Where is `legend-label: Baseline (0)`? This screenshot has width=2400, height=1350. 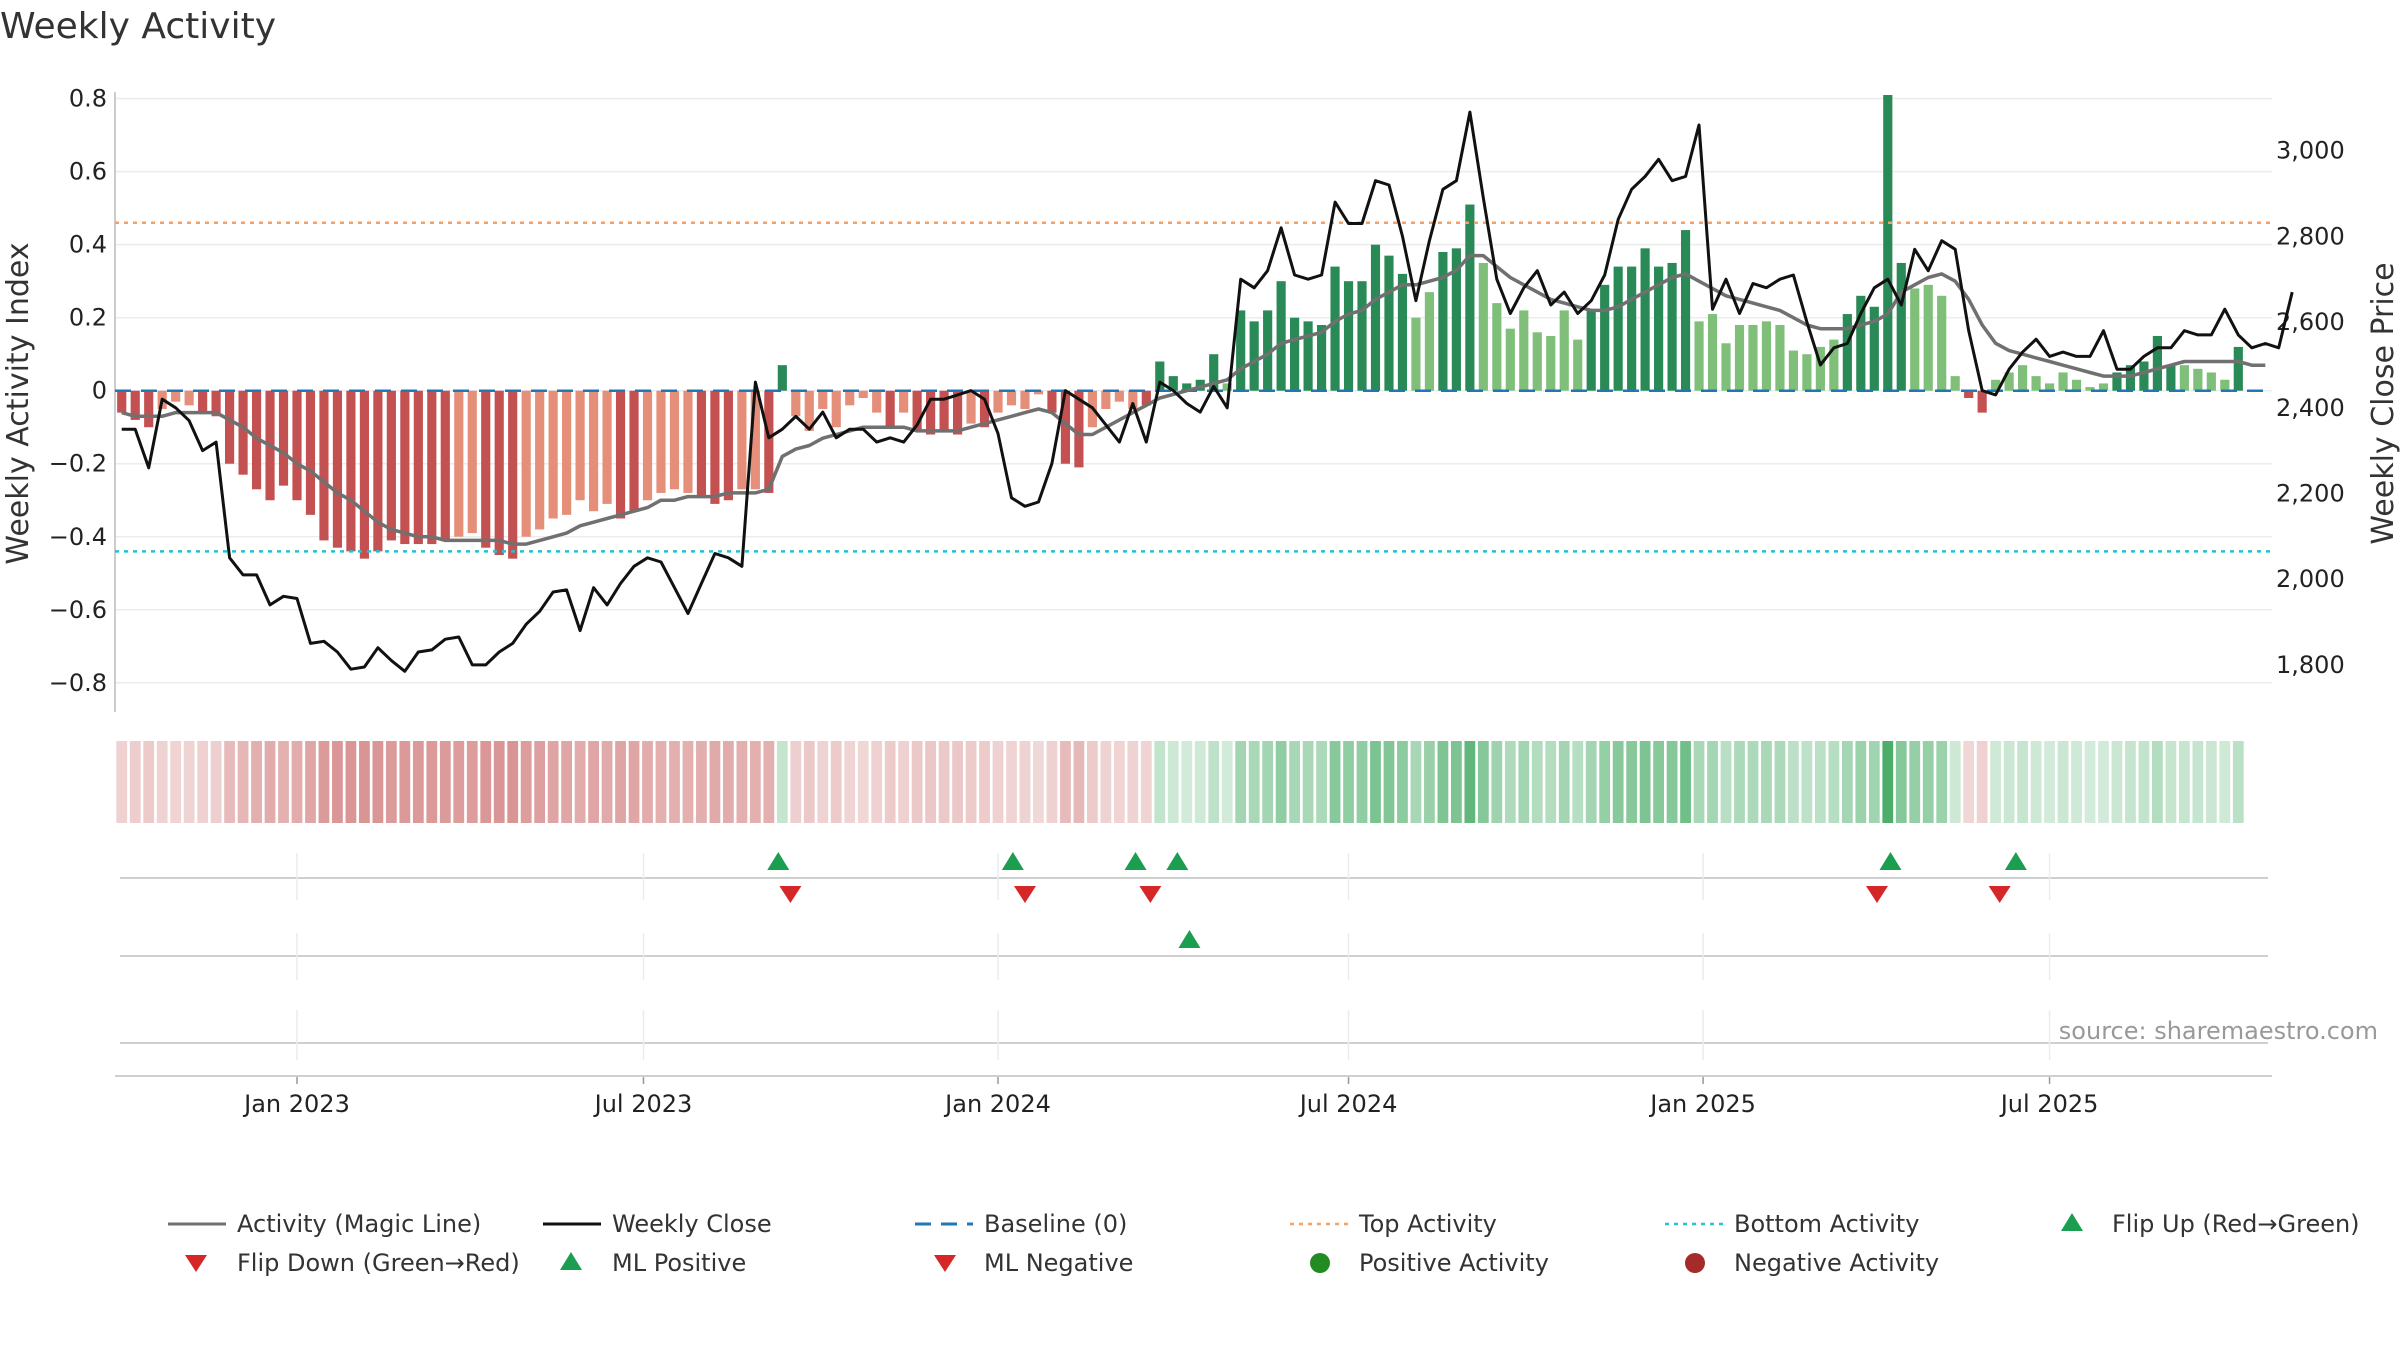
legend-label: Baseline (0) is located at coordinates (1055, 1224).